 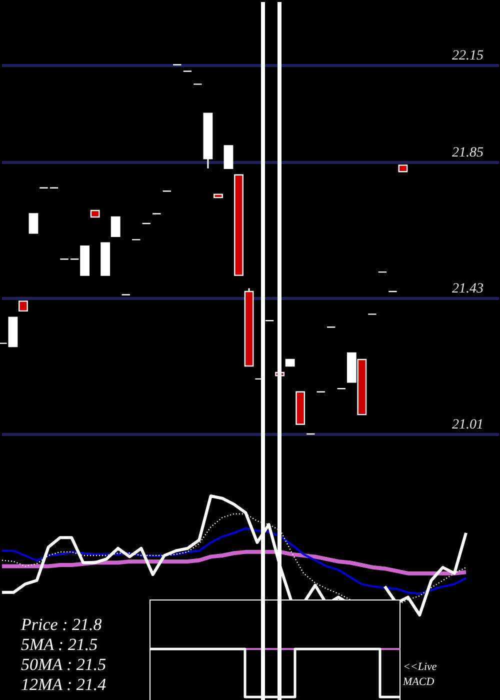 I want to click on text: 50MA : 21.5, so click(x=63, y=664).